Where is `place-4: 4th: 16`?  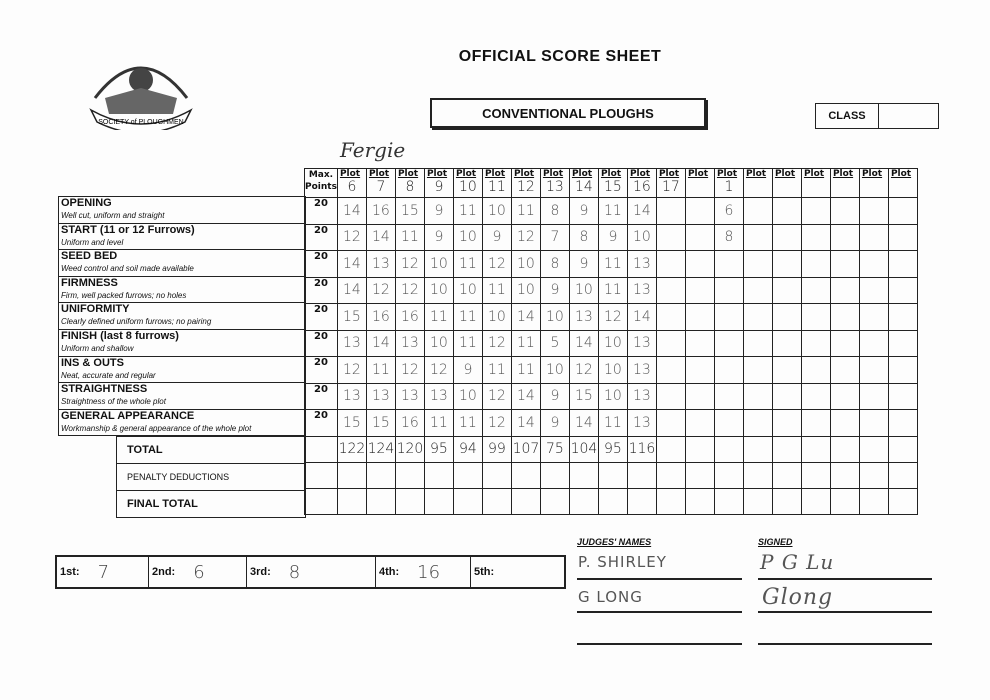 place-4: 4th: 16 is located at coordinates (423, 572).